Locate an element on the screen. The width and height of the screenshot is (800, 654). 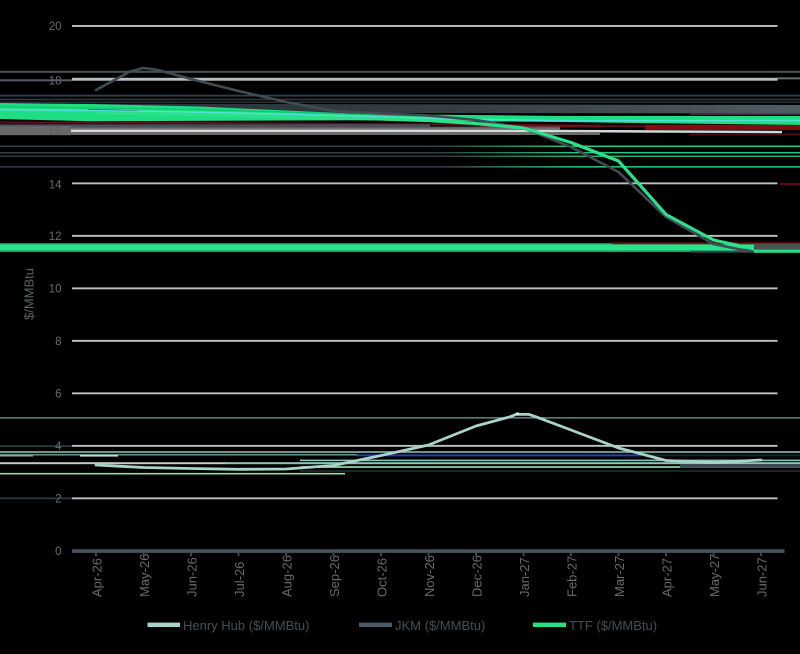
svg-text: 0 is located at coordinates (58, 552).